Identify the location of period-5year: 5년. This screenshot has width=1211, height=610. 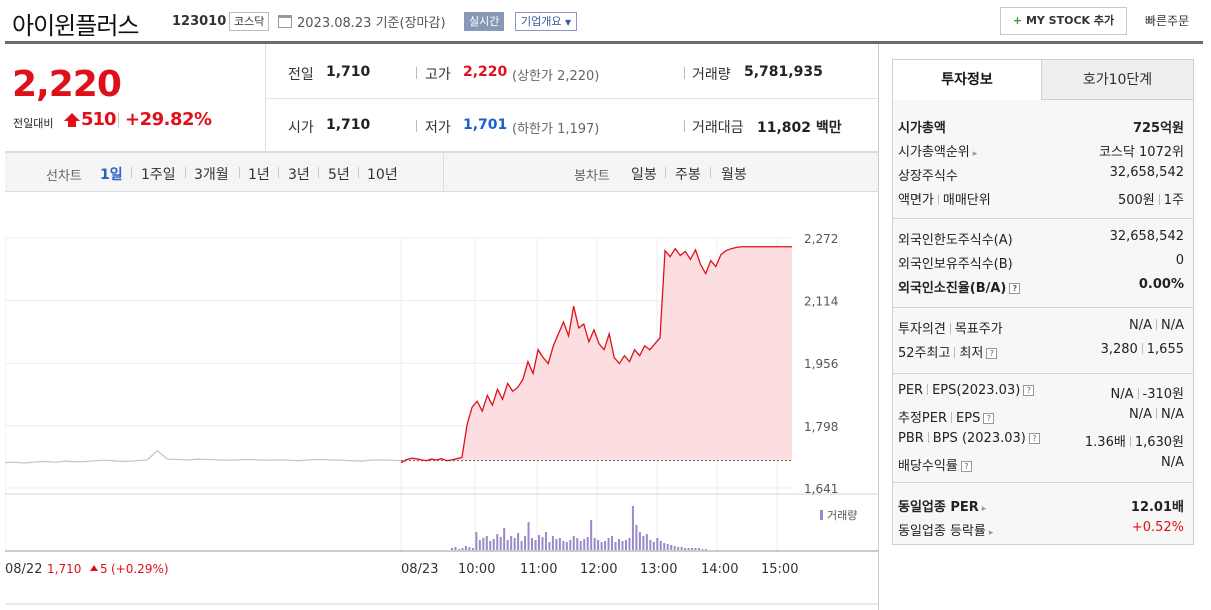
(339, 175).